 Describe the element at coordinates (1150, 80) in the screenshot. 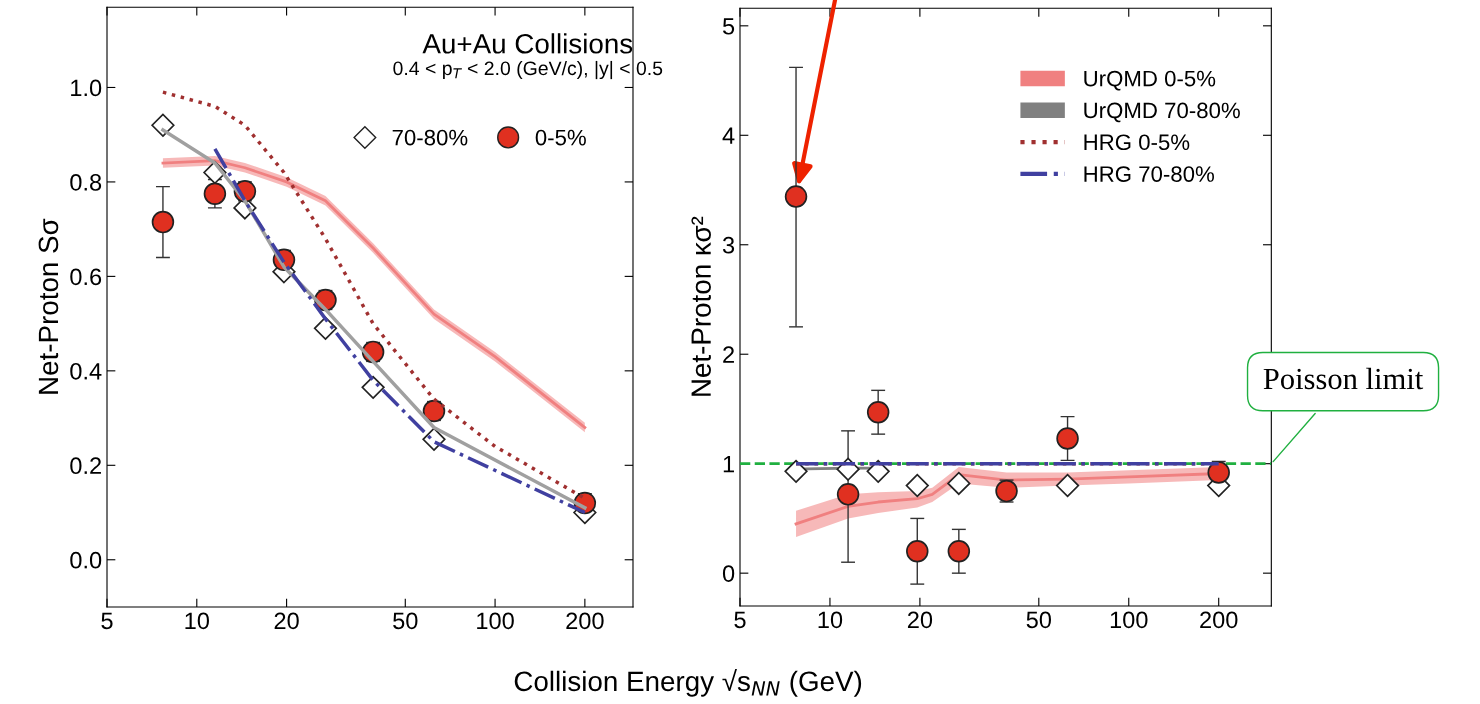

I see `legend-label: UrQMD 0-5%` at that location.